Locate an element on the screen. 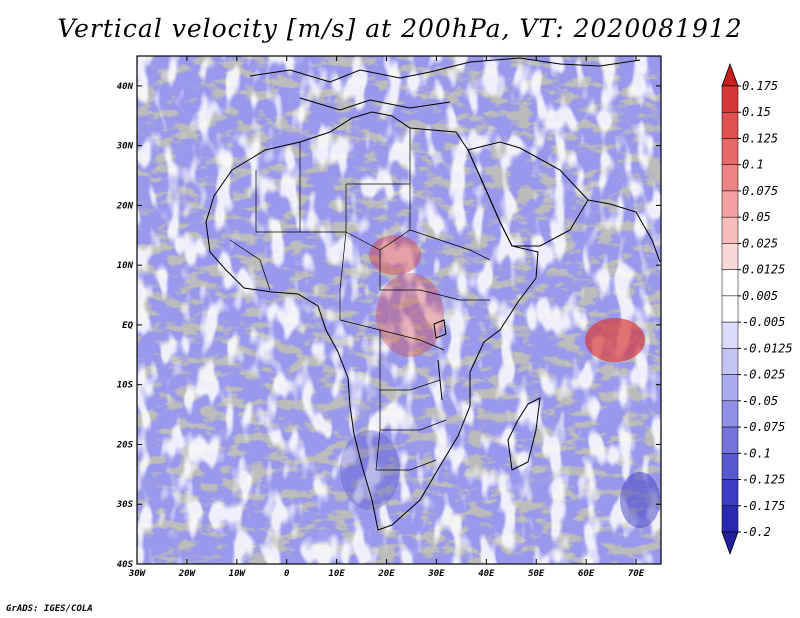  x-tick-label: 60E is located at coordinates (586, 574).